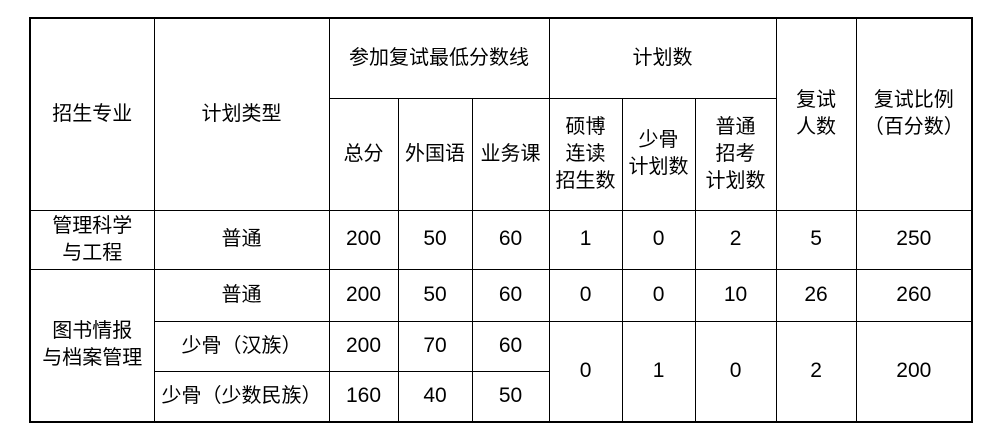  I want to click on header-mscphd-count: 硕博 连读 招生数, so click(585, 154).